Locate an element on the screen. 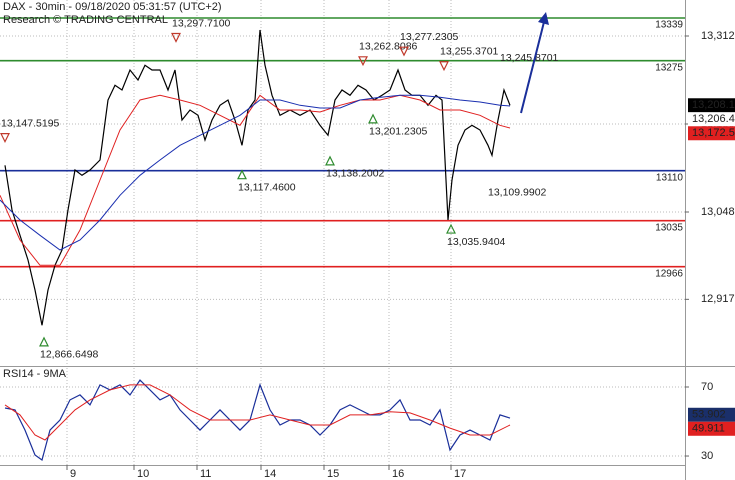 Image resolution: width=735 pixels, height=480 pixels. price-tag-label: 49.911 is located at coordinates (708, 429).